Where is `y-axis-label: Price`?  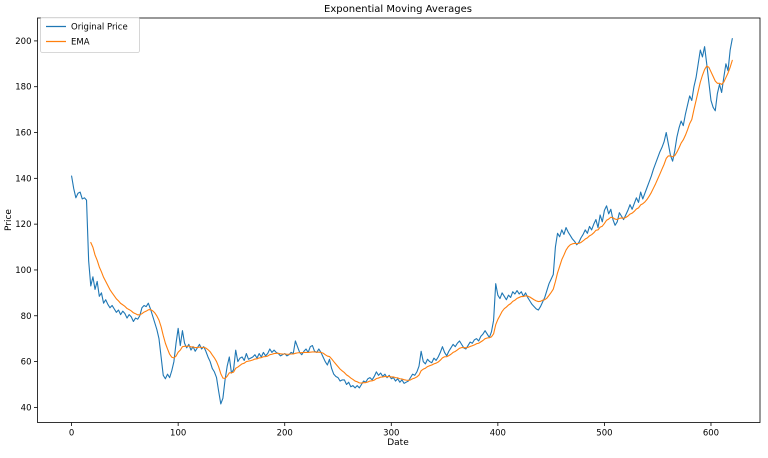 y-axis-label: Price is located at coordinates (9, 220).